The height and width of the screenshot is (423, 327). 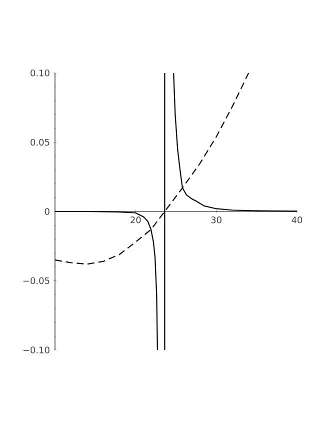 What do you see at coordinates (40, 73) in the screenshot?
I see `y-tick-label: 0.10` at bounding box center [40, 73].